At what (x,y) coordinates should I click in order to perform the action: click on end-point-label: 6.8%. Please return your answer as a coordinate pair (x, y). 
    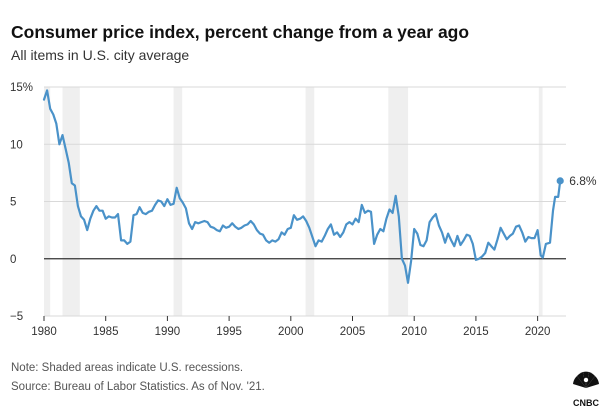
    Looking at the image, I should click on (583, 181).